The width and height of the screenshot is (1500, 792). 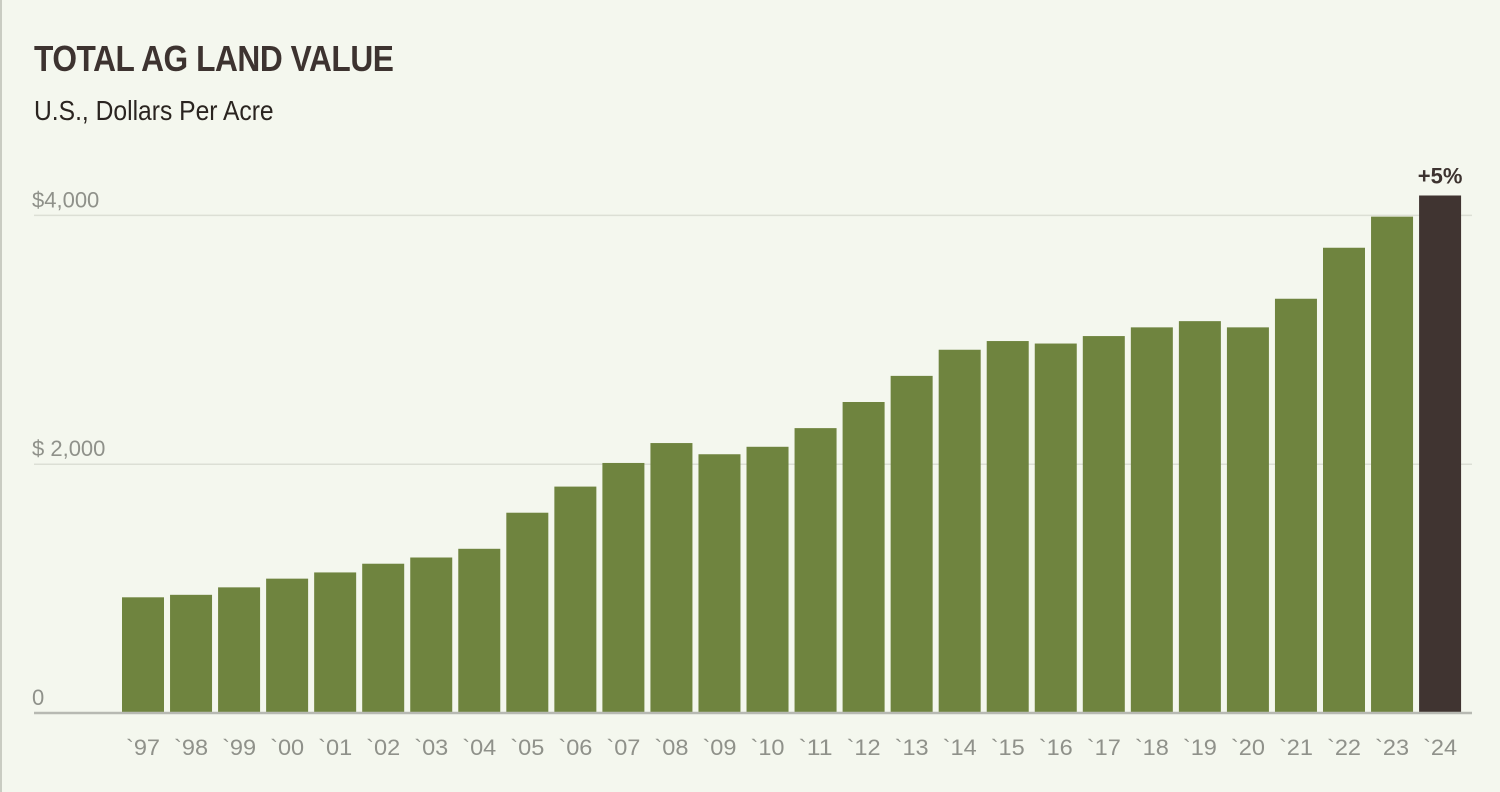 I want to click on x-tick-label: `16, so click(x=1056, y=747).